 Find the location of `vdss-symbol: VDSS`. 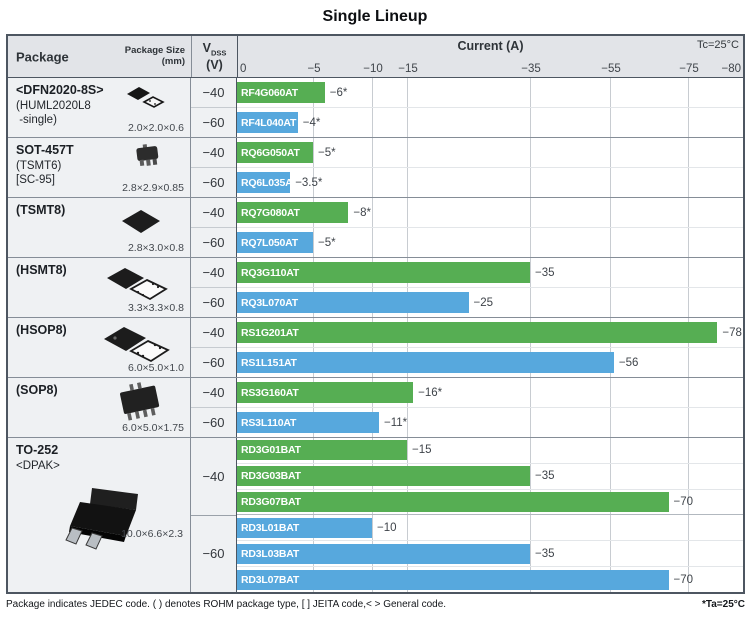

vdss-symbol: VDSS is located at coordinates (214, 49).